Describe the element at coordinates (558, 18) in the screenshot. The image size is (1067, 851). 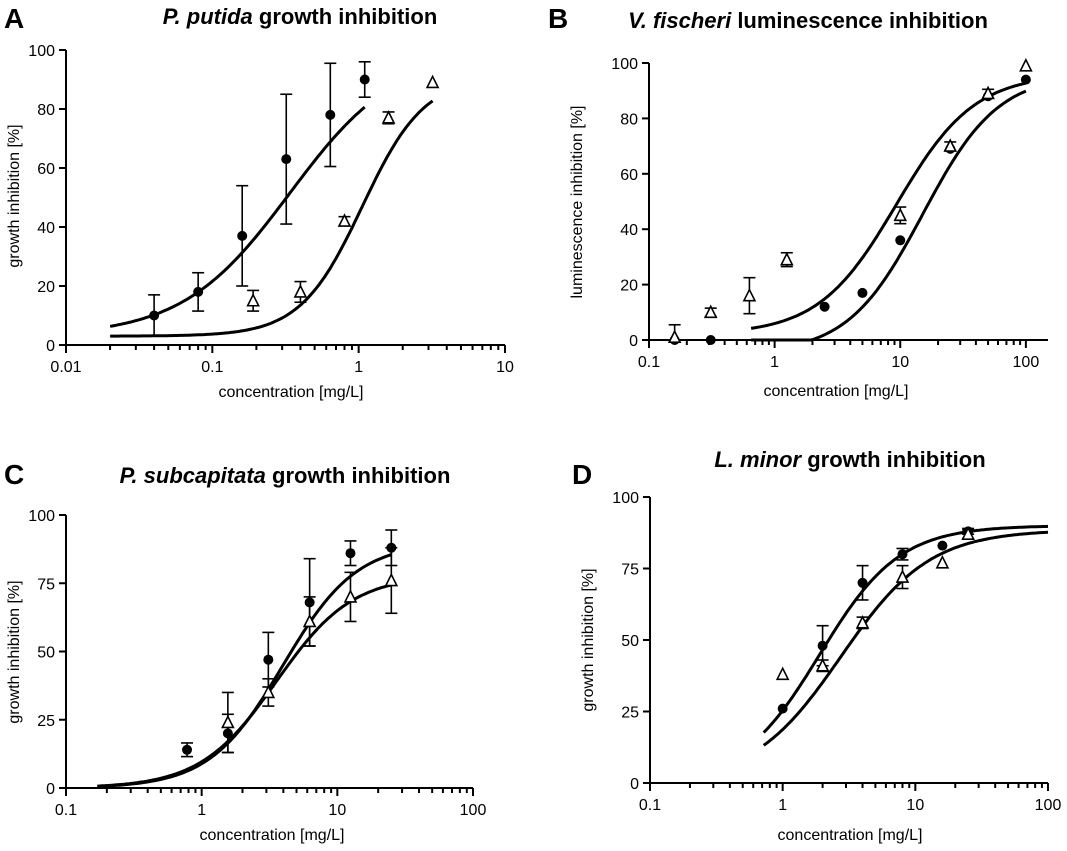
I see `panel-letter: B` at that location.